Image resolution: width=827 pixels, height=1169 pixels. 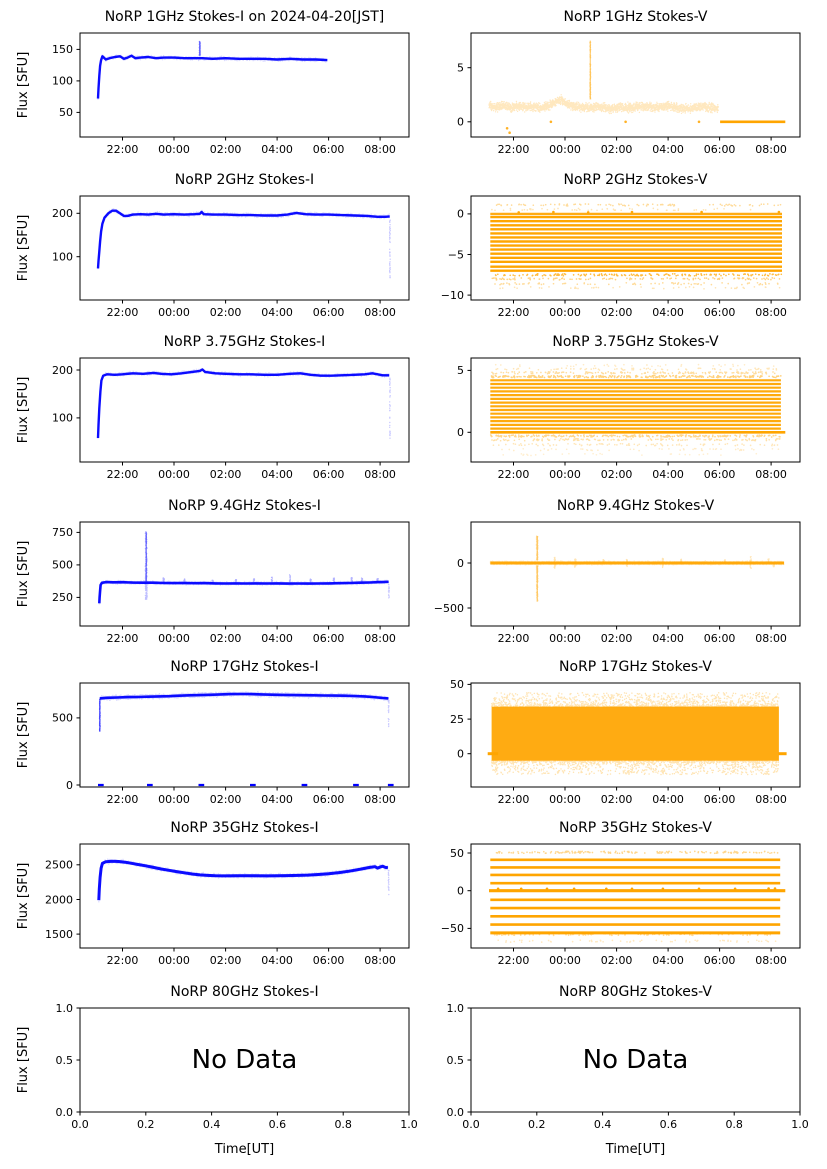 I want to click on y-tick-label: 0.5, so click(x=456, y=1060).